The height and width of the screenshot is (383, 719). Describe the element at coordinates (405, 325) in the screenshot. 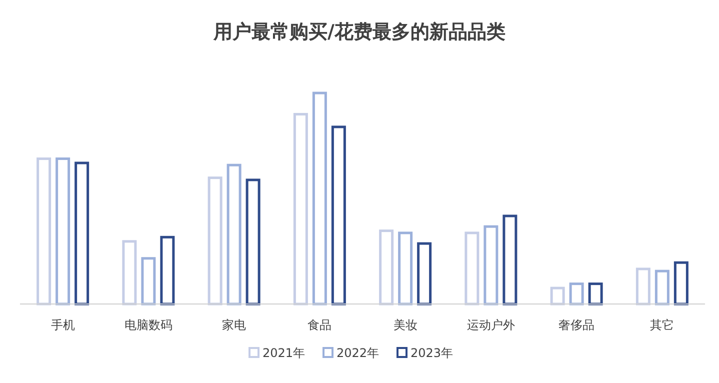

I see `x-tick-label: 美妆` at that location.